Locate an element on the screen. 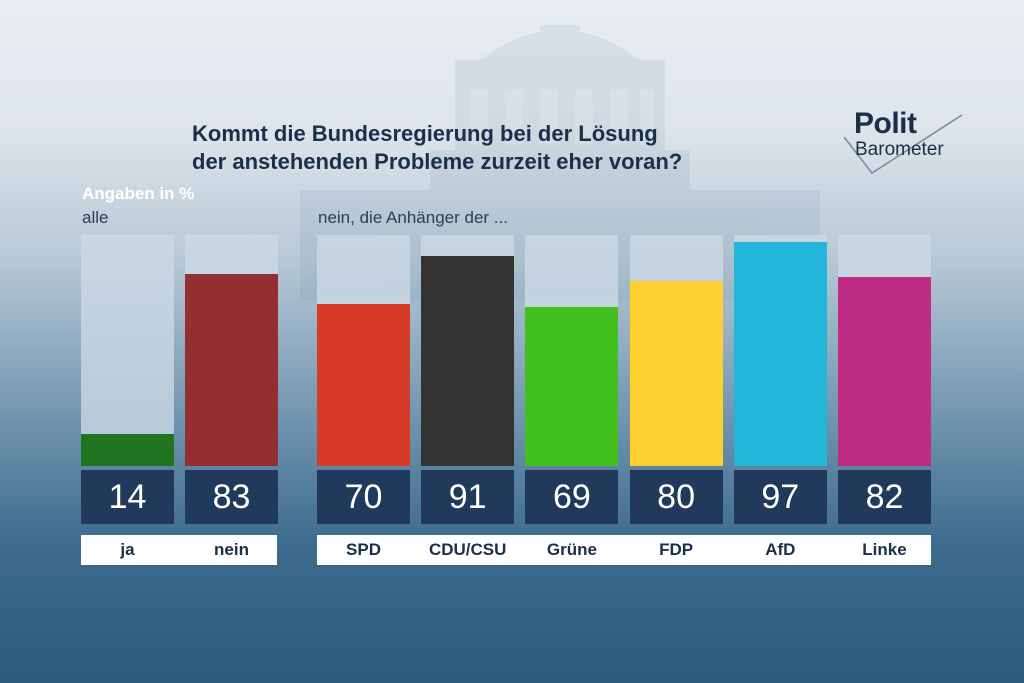 This screenshot has width=1024, height=683. bar-linke is located at coordinates (884, 371).